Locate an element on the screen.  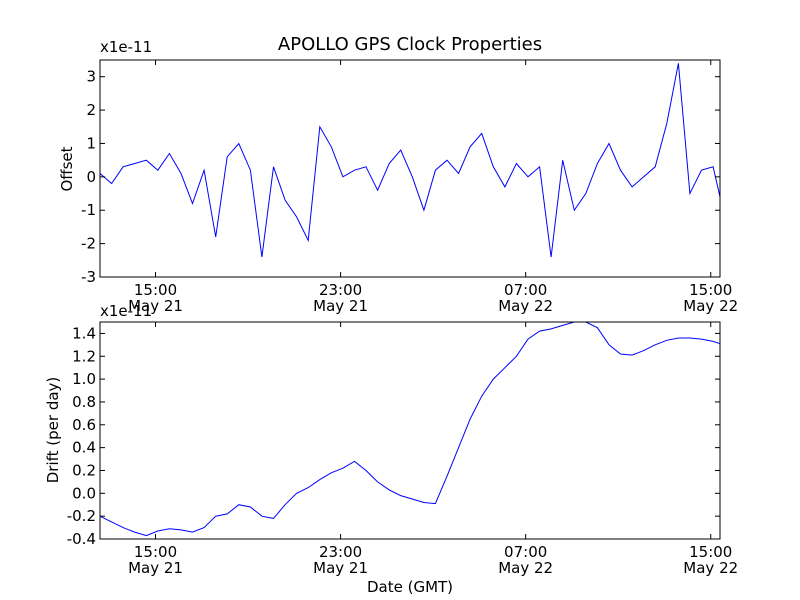
offset-x-tick-time: 23:00 is located at coordinates (340, 290).